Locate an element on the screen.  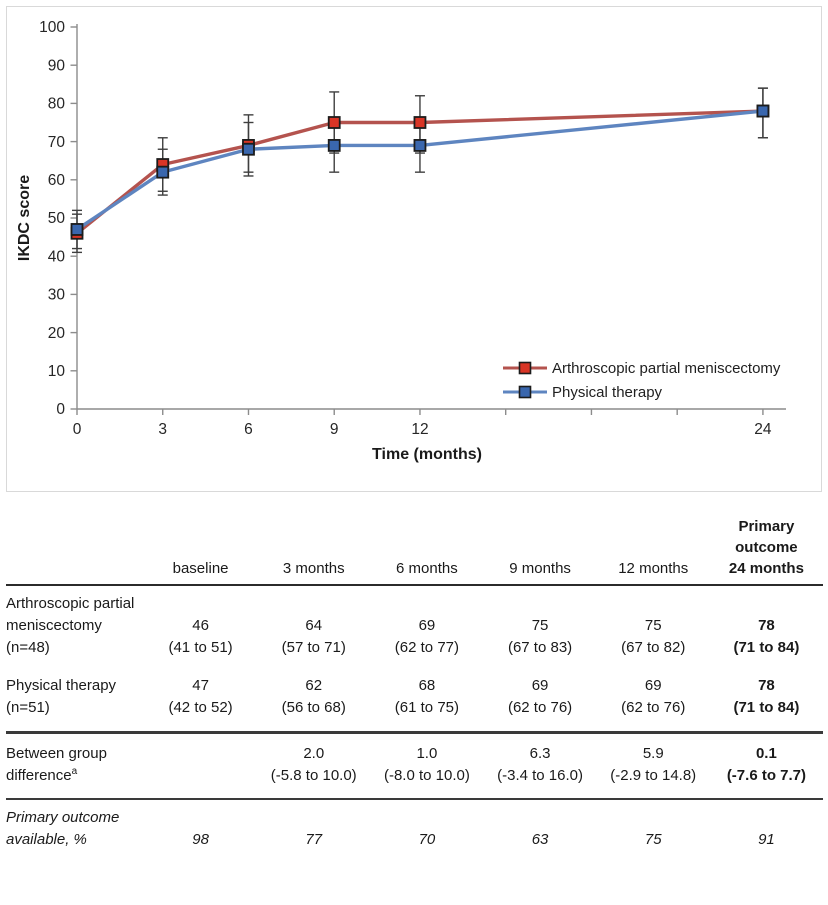
table-cell: 63 is located at coordinates (539, 829).